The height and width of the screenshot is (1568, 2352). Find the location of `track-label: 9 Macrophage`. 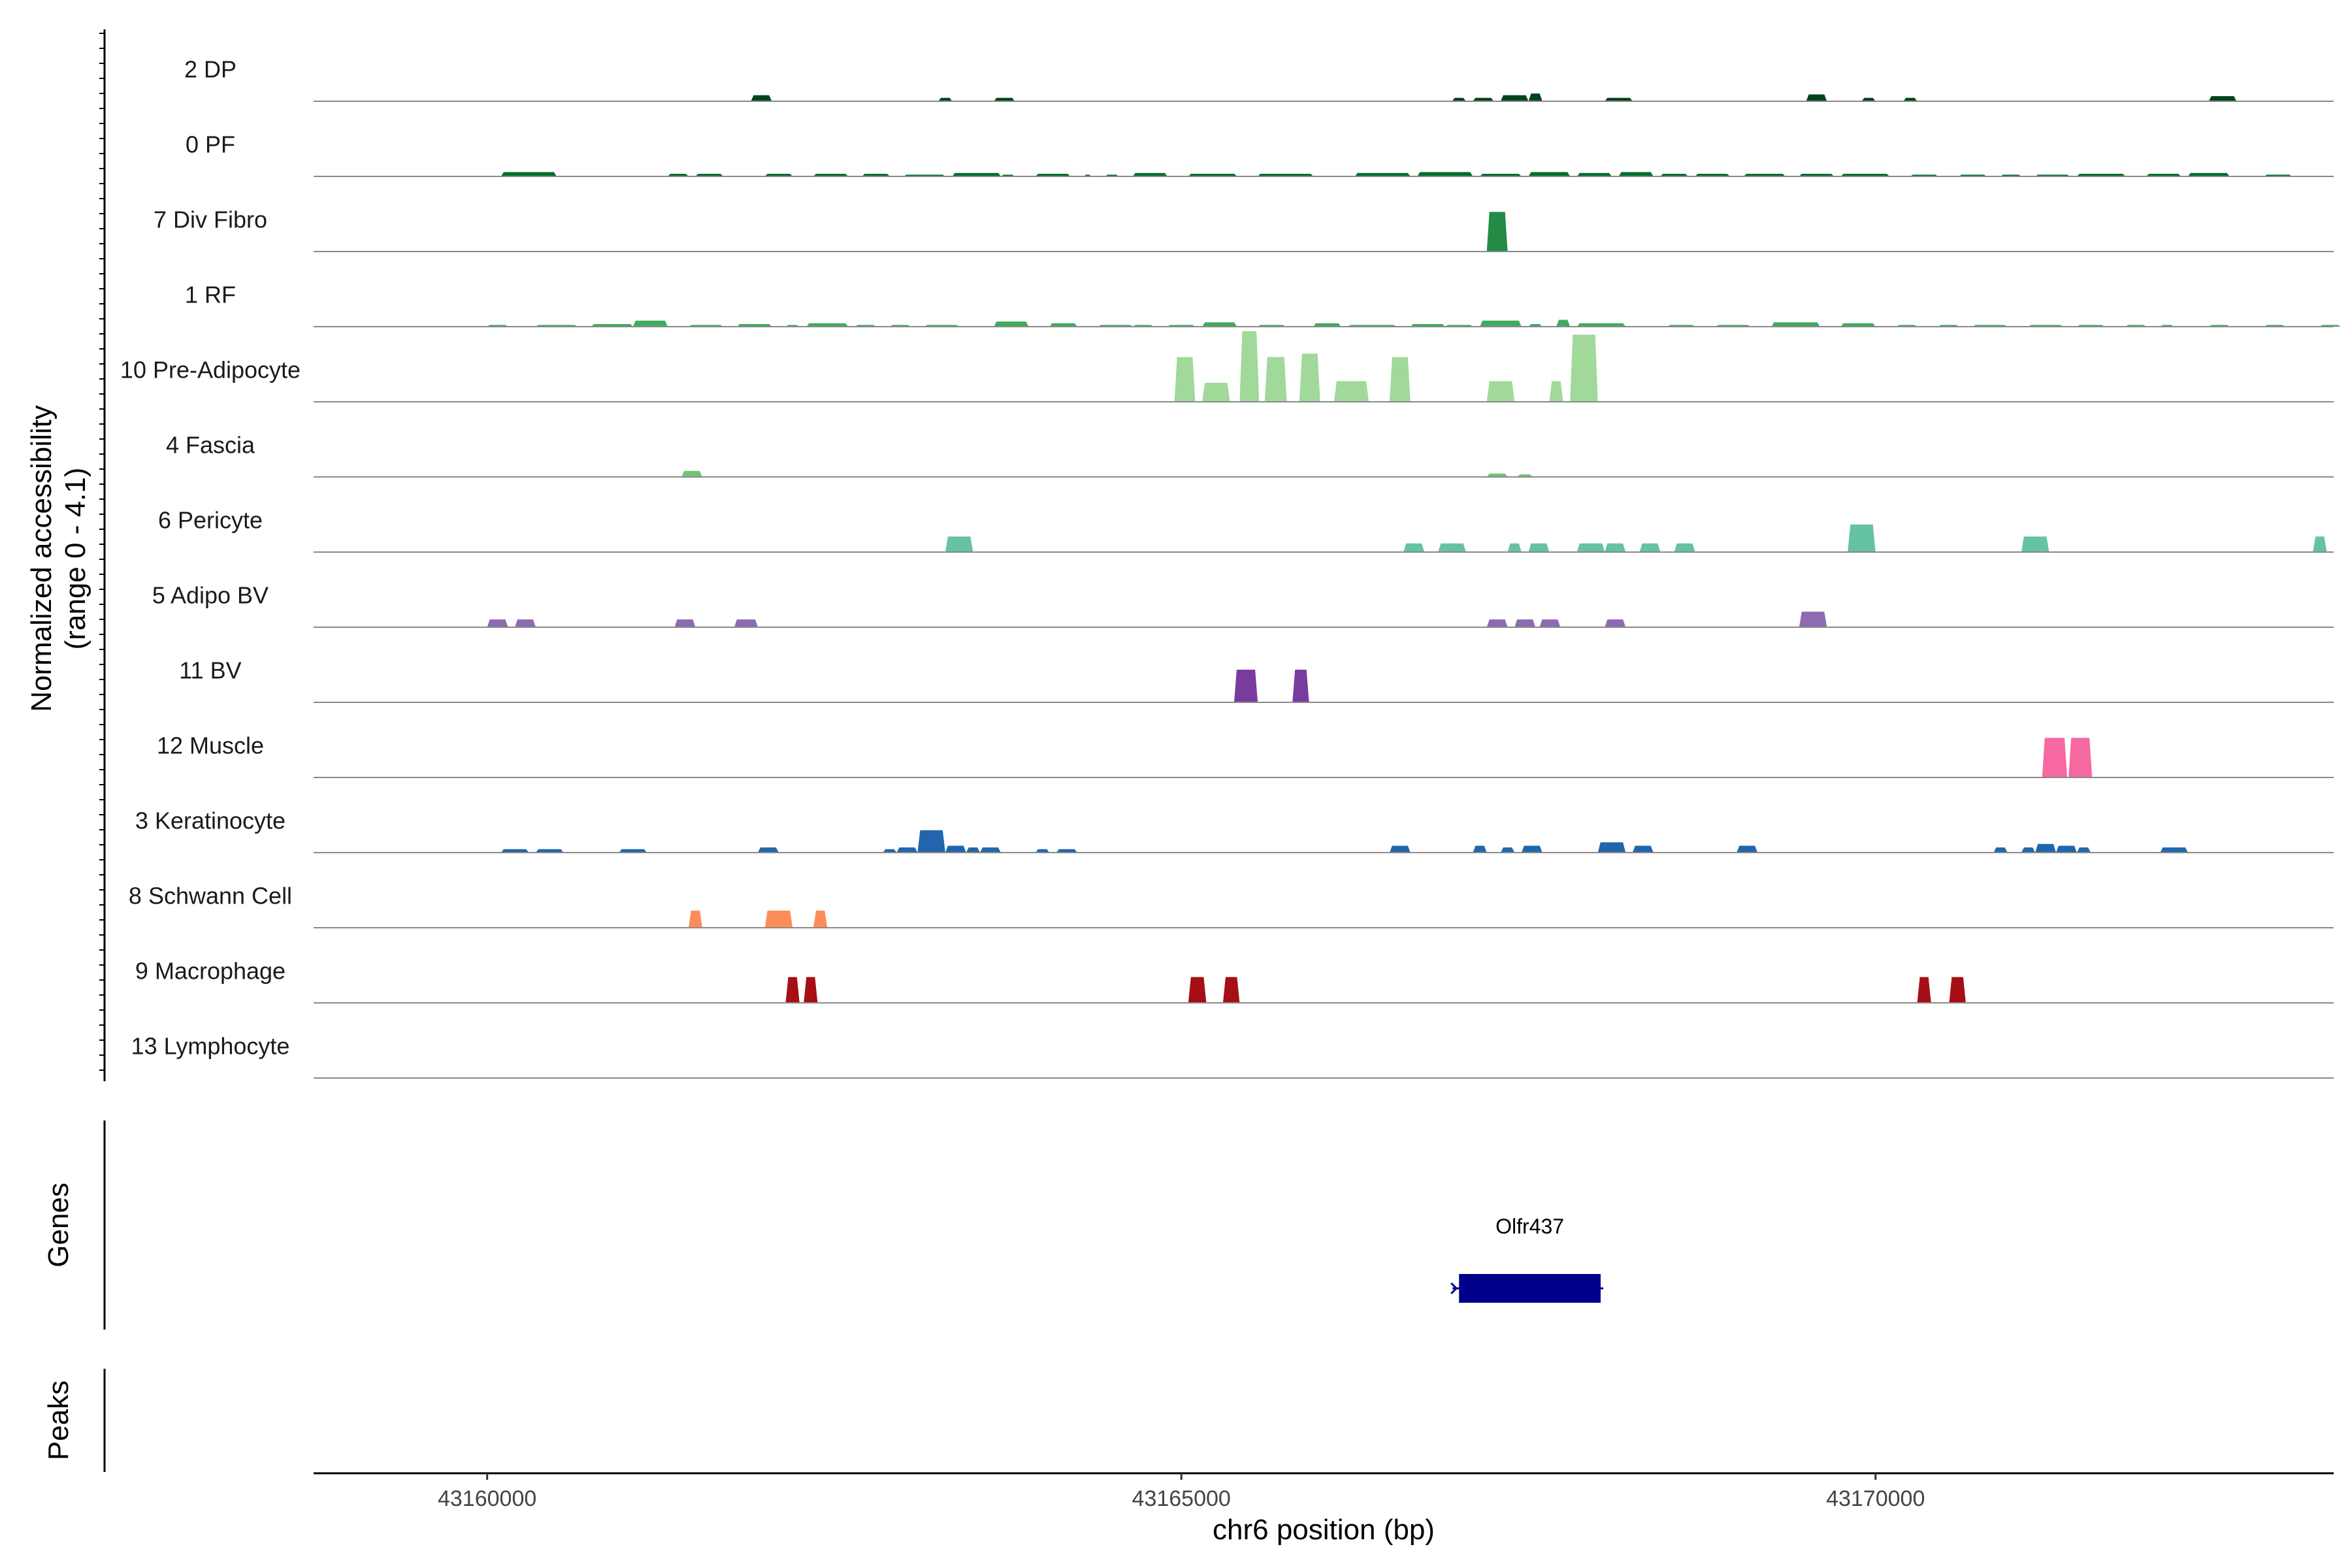

track-label: 9 Macrophage is located at coordinates (210, 971).